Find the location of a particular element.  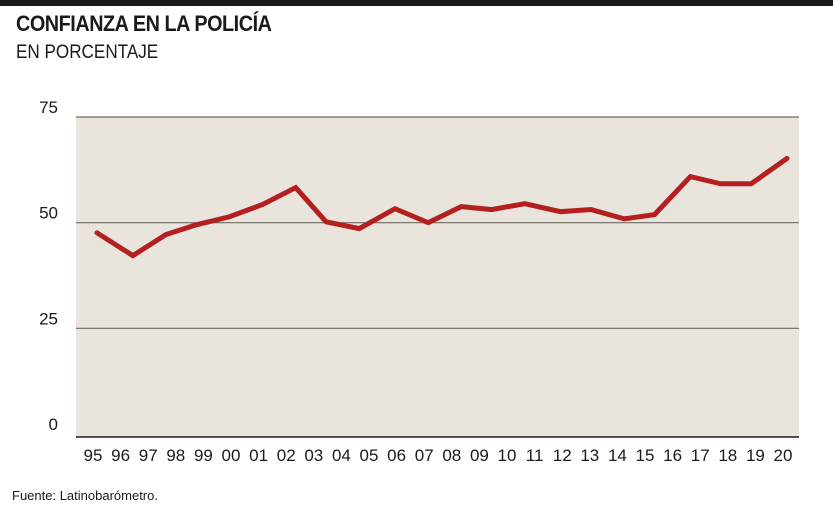

chart-title: CONFIANZA EN LA POLICÍA is located at coordinates (144, 23).